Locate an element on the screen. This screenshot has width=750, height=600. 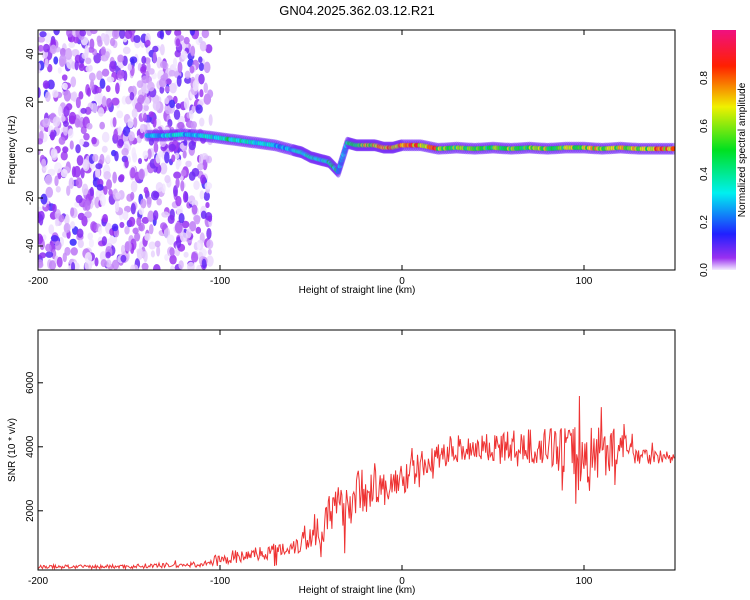
colorbar is located at coordinates (724, 150).